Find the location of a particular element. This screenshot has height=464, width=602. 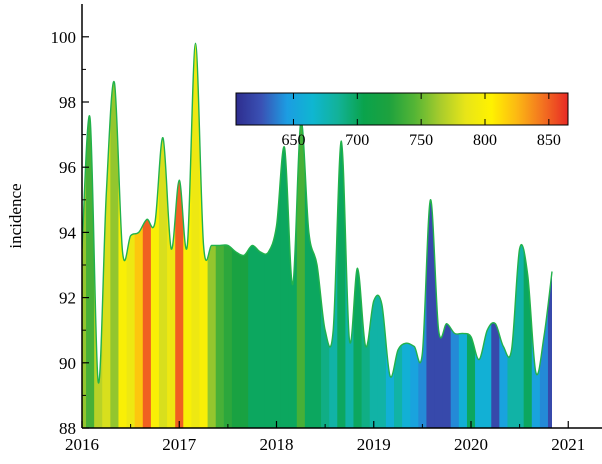

colorbar-tick-label: 650 is located at coordinates (293, 140).